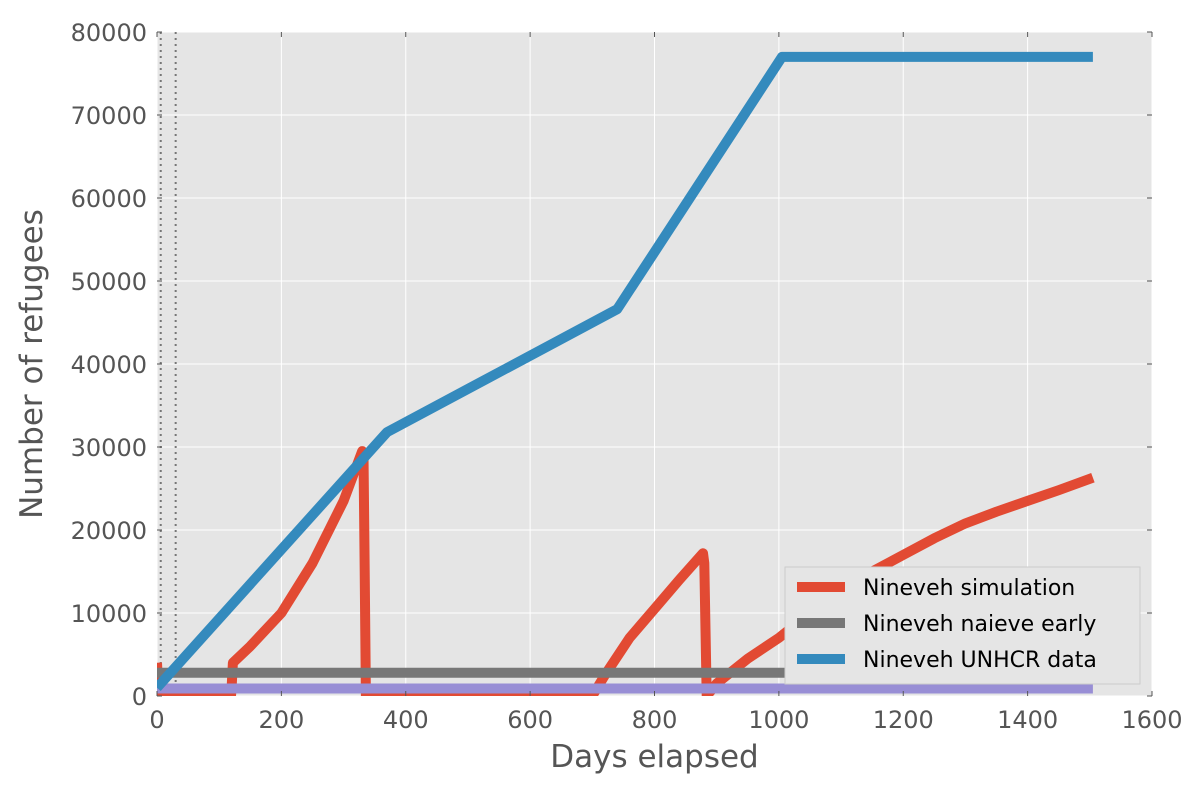  Describe the element at coordinates (530, 720) in the screenshot. I see `x-tick-label: 600` at that location.